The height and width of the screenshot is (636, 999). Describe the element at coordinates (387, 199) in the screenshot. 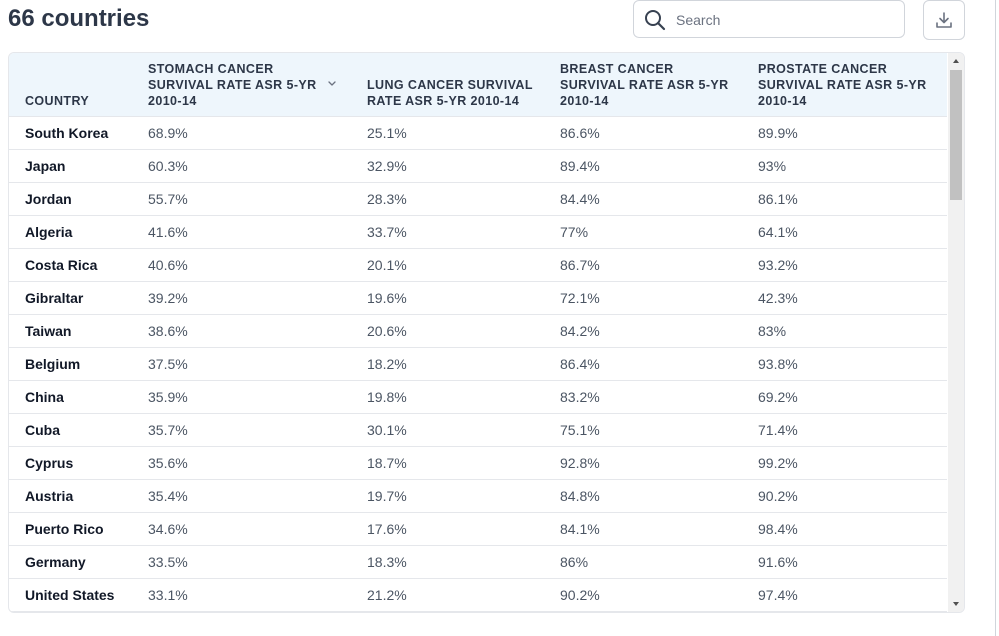

I see `lung-cell: 28.3%` at that location.